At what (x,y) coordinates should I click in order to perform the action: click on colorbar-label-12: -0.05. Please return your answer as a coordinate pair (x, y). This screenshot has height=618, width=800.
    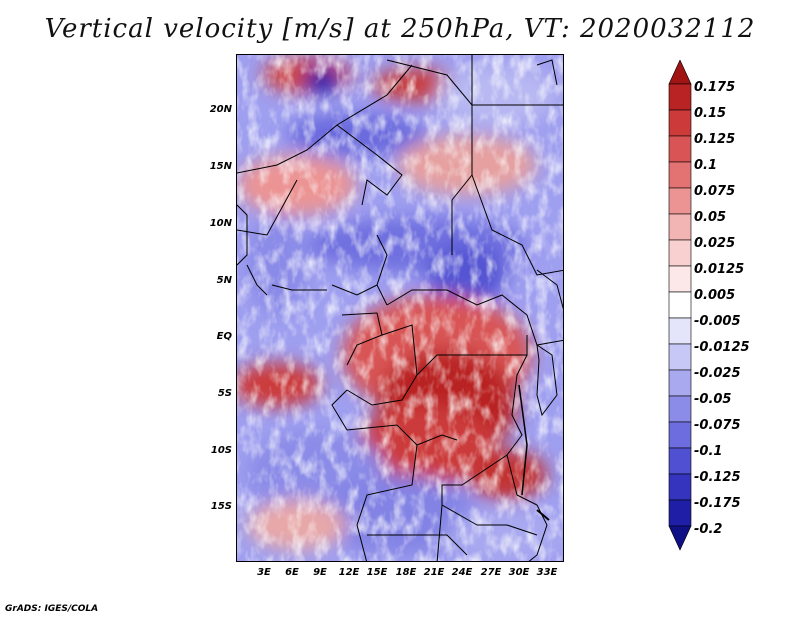
    Looking at the image, I should click on (713, 399).